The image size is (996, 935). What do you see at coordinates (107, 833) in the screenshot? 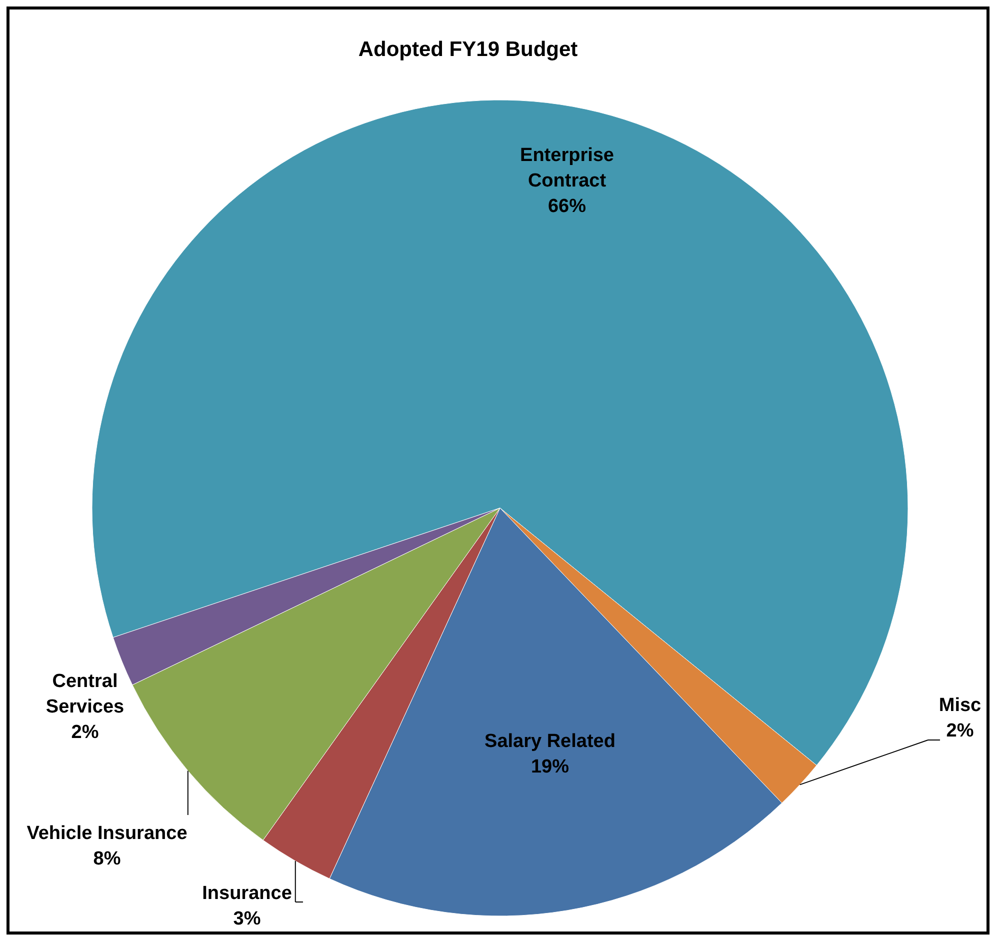
I see `slice-label: Vehicle Insurance` at bounding box center [107, 833].